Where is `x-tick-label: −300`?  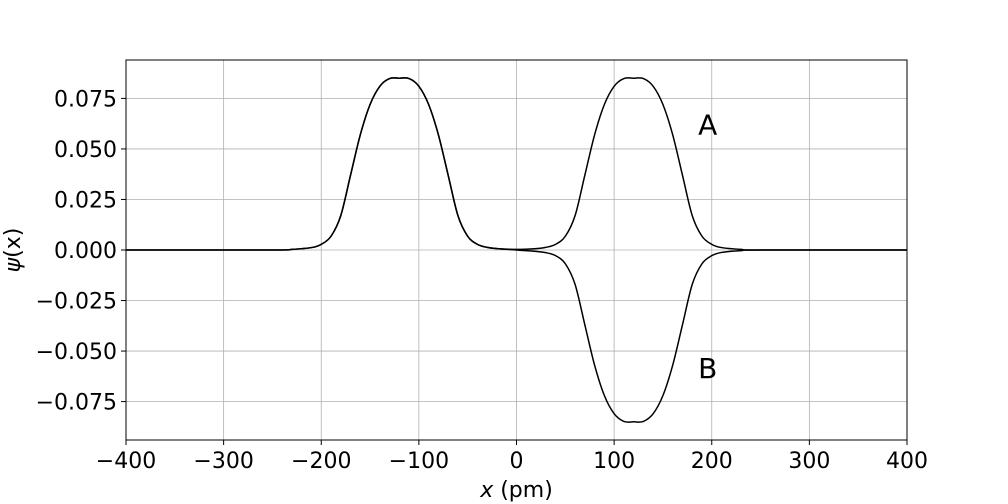
x-tick-label: −300 is located at coordinates (223, 461).